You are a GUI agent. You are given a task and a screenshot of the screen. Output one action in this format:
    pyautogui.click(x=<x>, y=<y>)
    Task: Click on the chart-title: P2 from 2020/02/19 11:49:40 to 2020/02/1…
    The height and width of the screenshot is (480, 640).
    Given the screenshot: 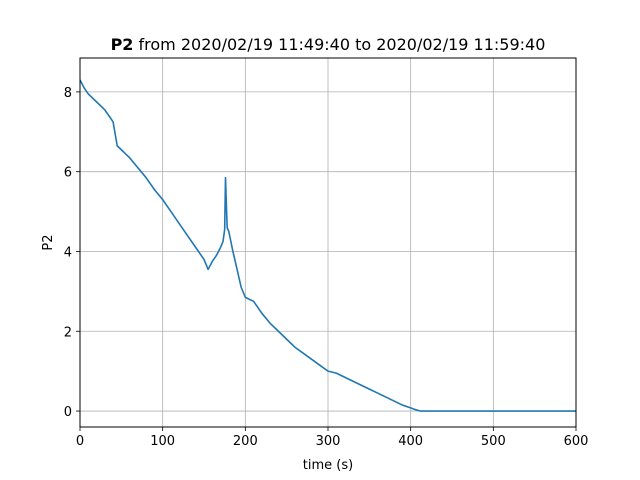 What is the action you would take?
    pyautogui.click(x=328, y=44)
    